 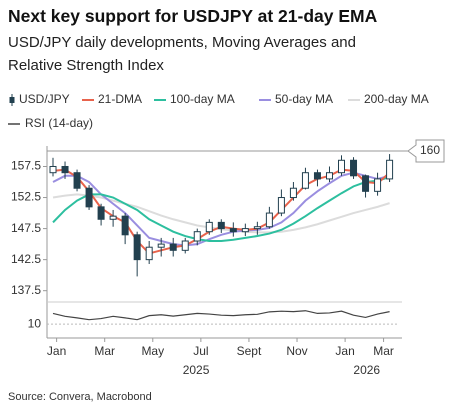 I want to click on x-tick-label: Sept, so click(x=249, y=351).